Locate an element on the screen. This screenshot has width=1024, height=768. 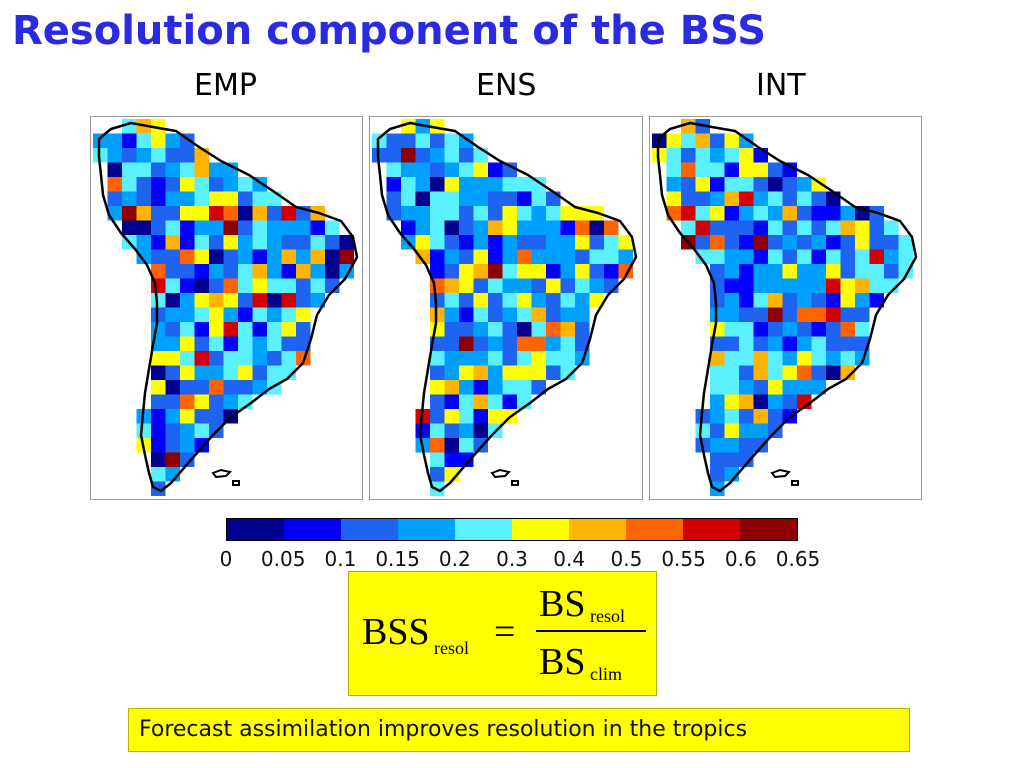
coastline is located at coordinates (228, 307).